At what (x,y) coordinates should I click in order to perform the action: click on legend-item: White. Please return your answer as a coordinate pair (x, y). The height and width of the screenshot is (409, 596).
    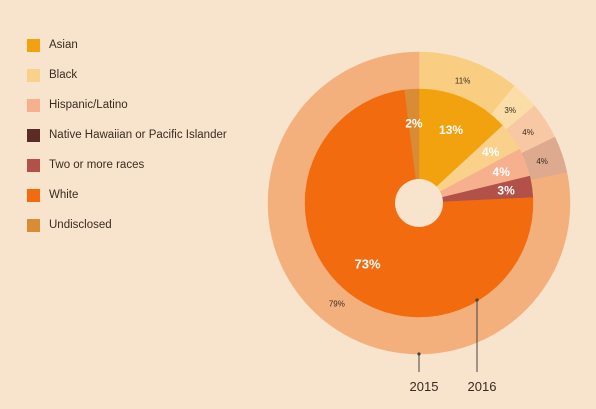
    Looking at the image, I should click on (127, 195).